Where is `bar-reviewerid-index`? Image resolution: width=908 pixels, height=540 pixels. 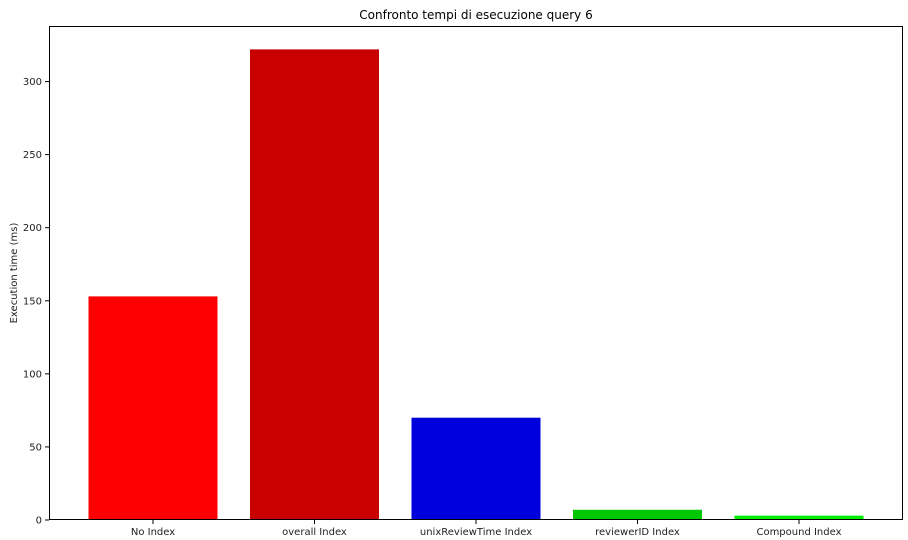
bar-reviewerid-index is located at coordinates (637, 514).